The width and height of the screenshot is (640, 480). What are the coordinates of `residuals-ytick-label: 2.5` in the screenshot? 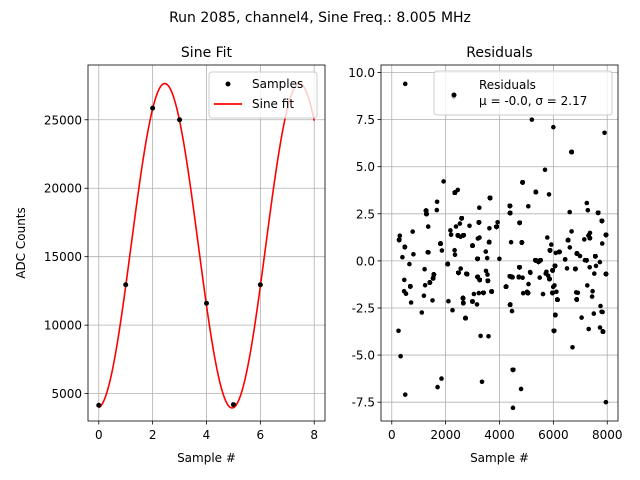 It's located at (365, 214).